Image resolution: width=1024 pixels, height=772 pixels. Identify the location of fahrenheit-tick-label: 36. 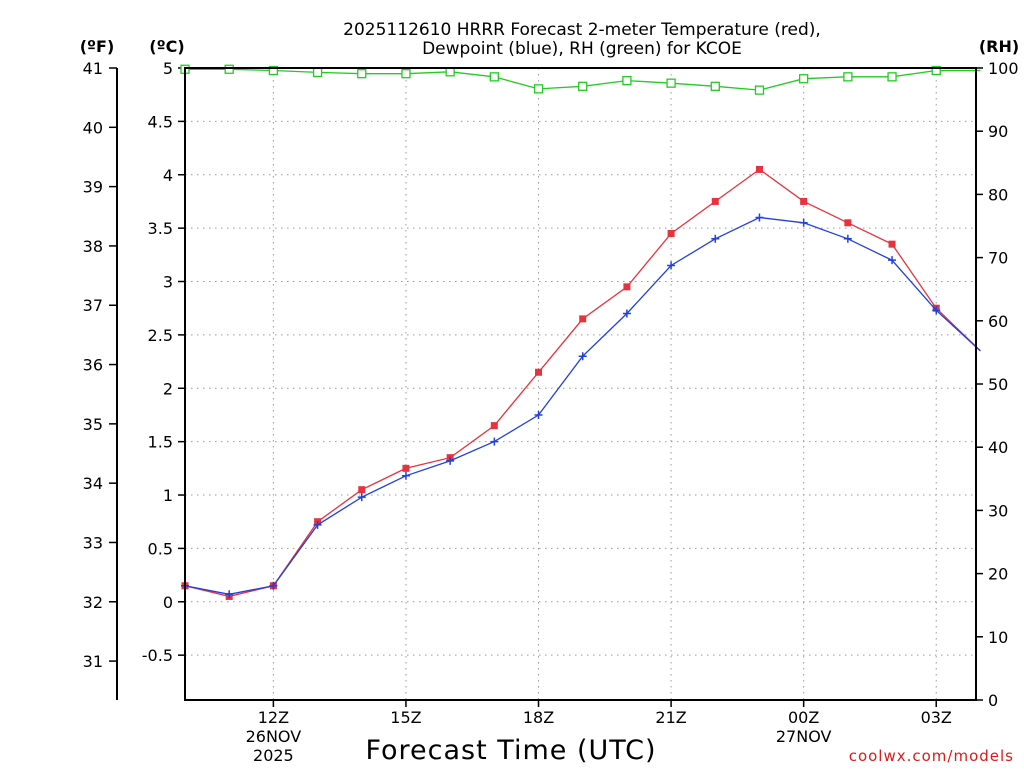
(93, 365).